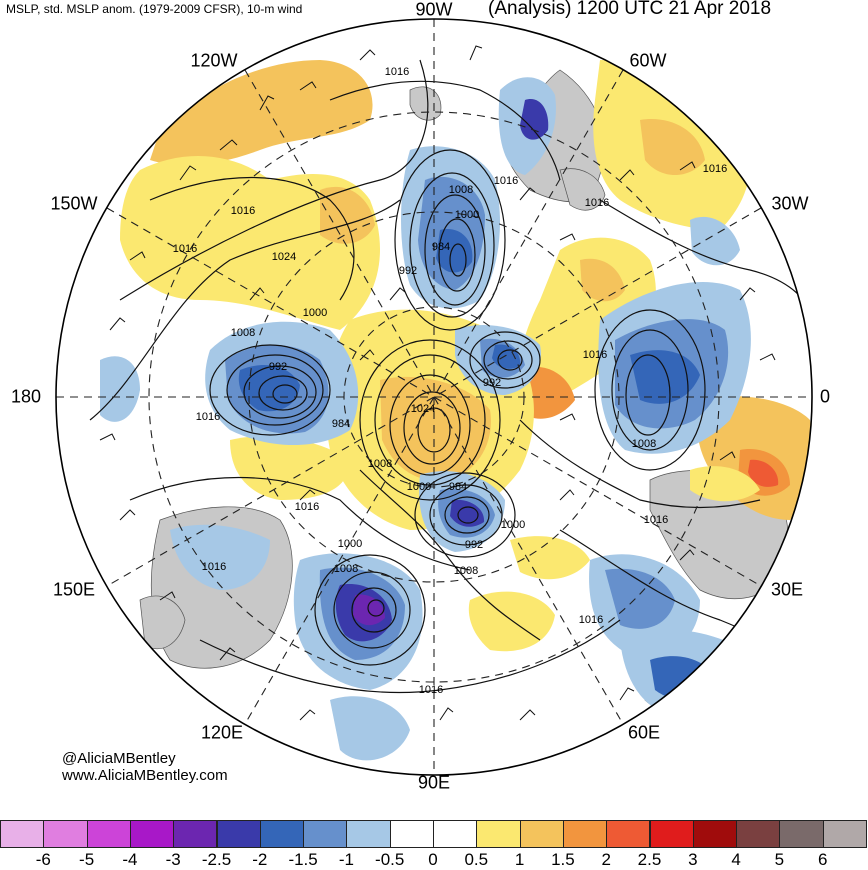 The width and height of the screenshot is (868, 870). What do you see at coordinates (26, 396) in the screenshot?
I see `longitude-label-180: 180` at bounding box center [26, 396].